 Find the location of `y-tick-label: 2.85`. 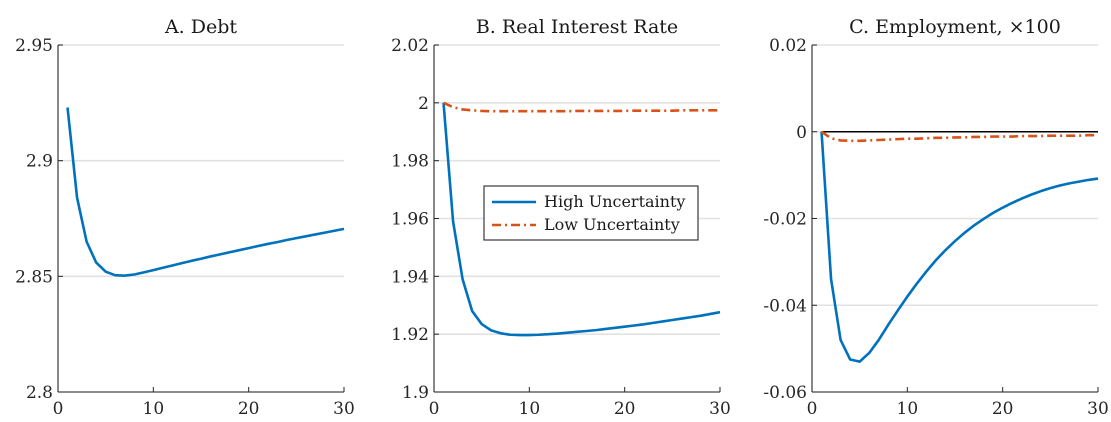

y-tick-label: 2.85 is located at coordinates (34, 277).